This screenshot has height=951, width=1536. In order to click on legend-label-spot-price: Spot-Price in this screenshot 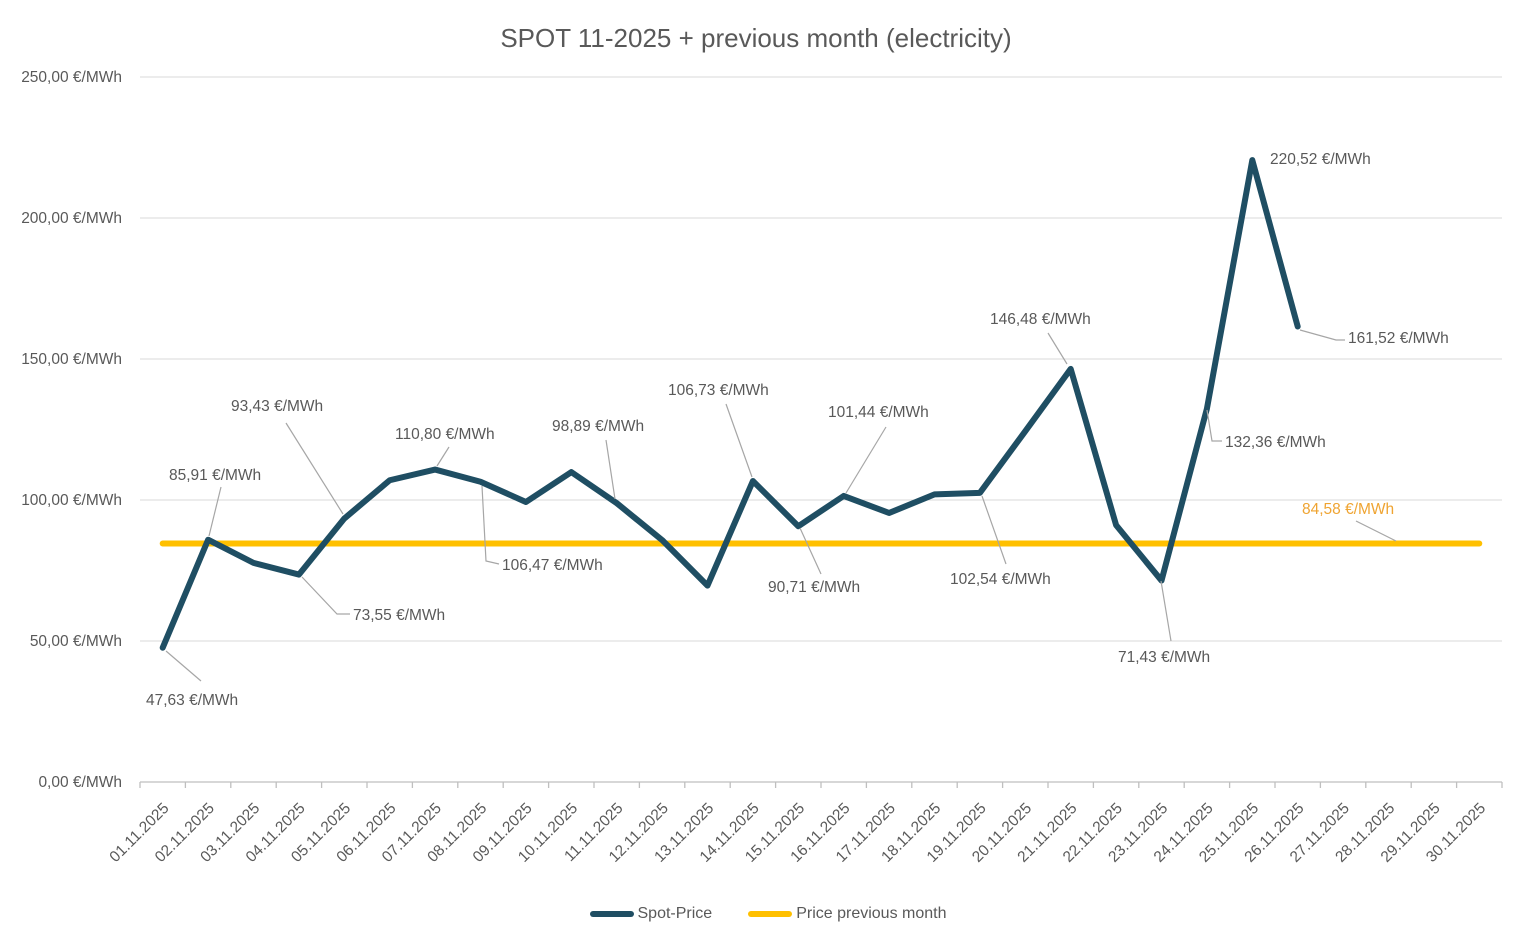, I will do `click(675, 913)`.